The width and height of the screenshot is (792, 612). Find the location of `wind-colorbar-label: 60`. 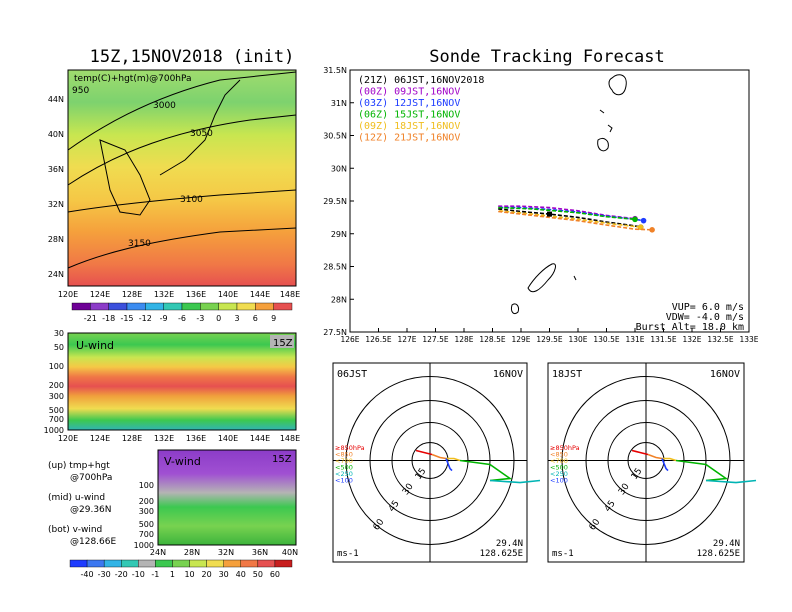

wind-colorbar-label: 60 is located at coordinates (275, 574).